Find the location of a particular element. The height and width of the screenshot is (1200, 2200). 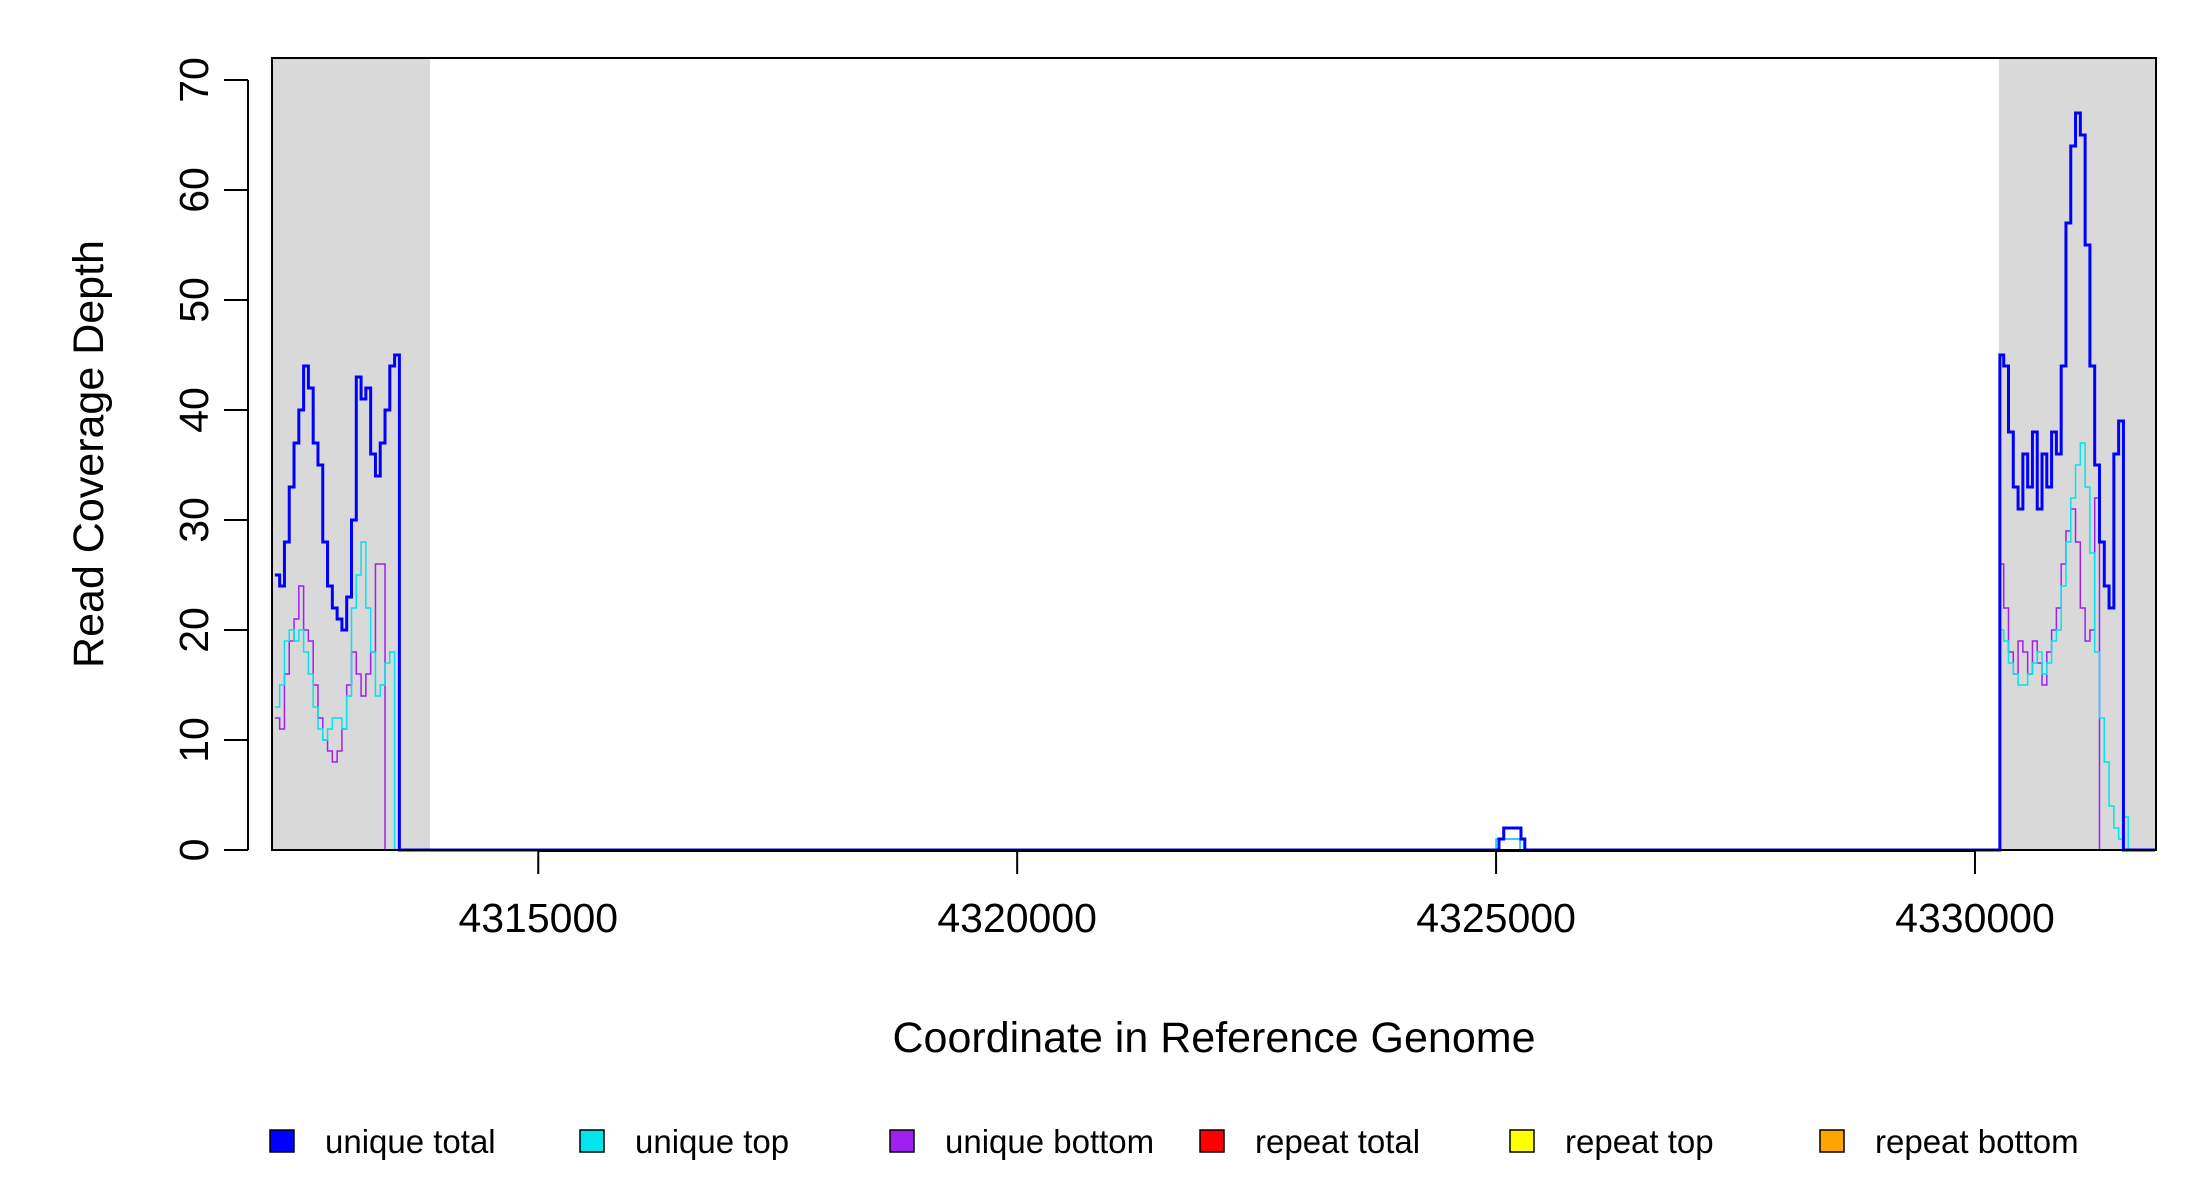

legend-swatch-repeat-top is located at coordinates (1522, 1141).